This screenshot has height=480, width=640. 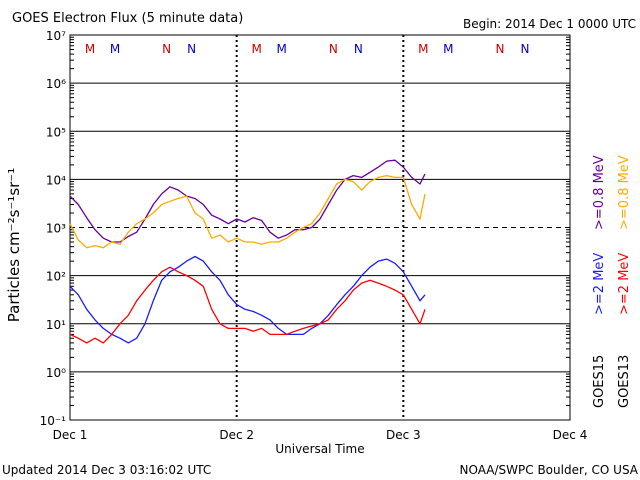 I want to click on y-tick-labels: 10⁻¹ 10⁰ 10¹ 10² 10³ 10⁴ 10⁵ 10⁶ 10⁷, so click(x=53, y=228).